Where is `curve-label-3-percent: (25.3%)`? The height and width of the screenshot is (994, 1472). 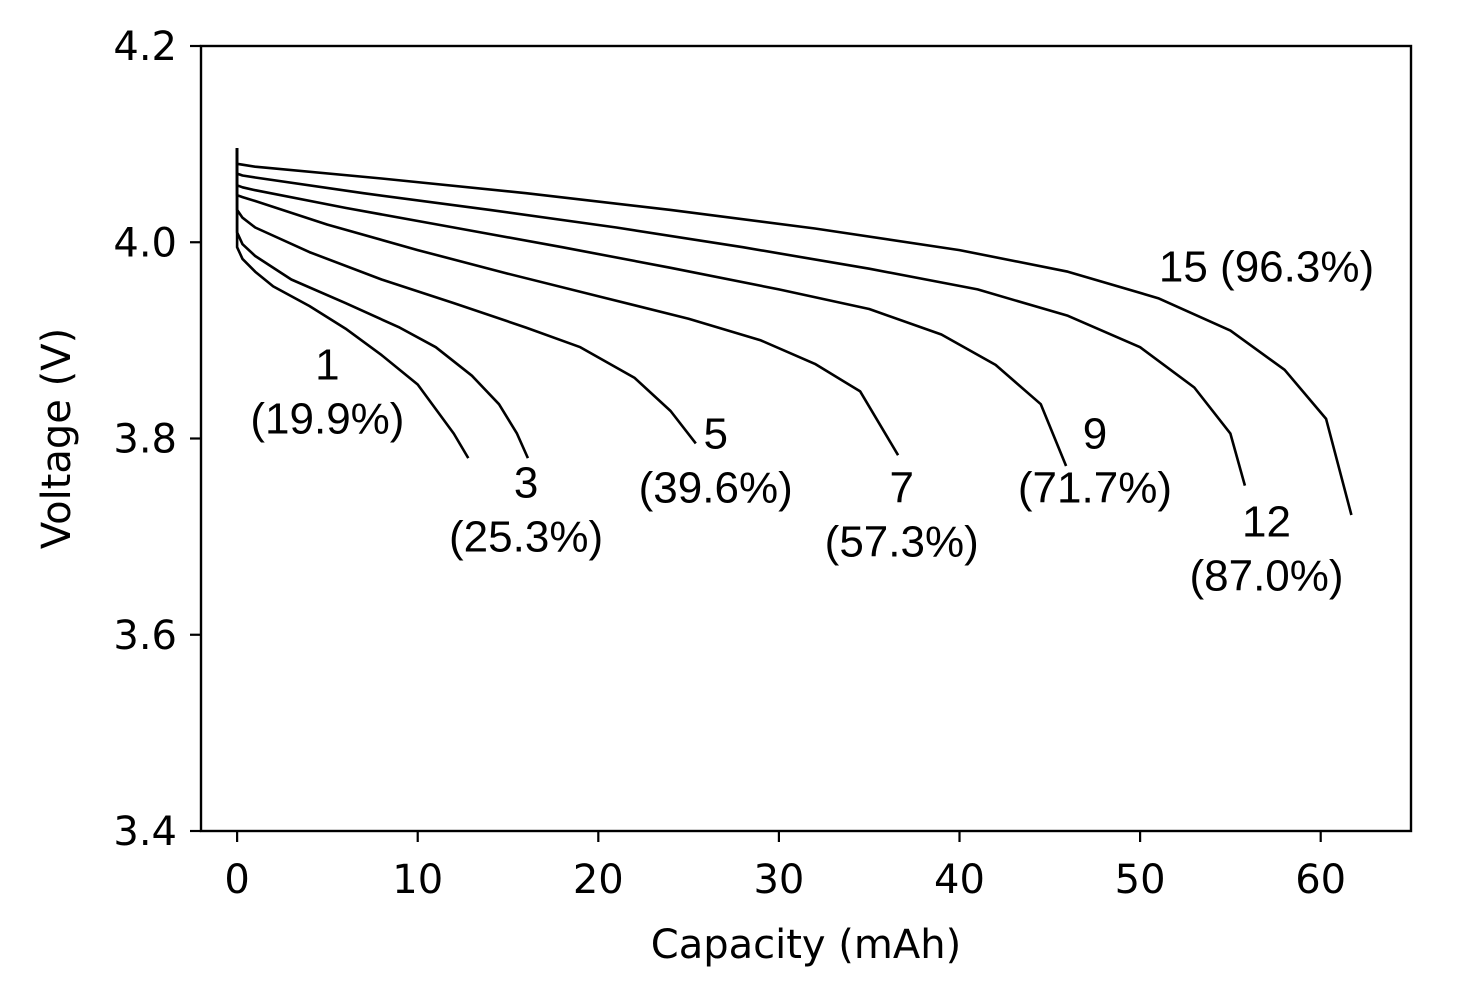 curve-label-3-percent: (25.3%) is located at coordinates (526, 536).